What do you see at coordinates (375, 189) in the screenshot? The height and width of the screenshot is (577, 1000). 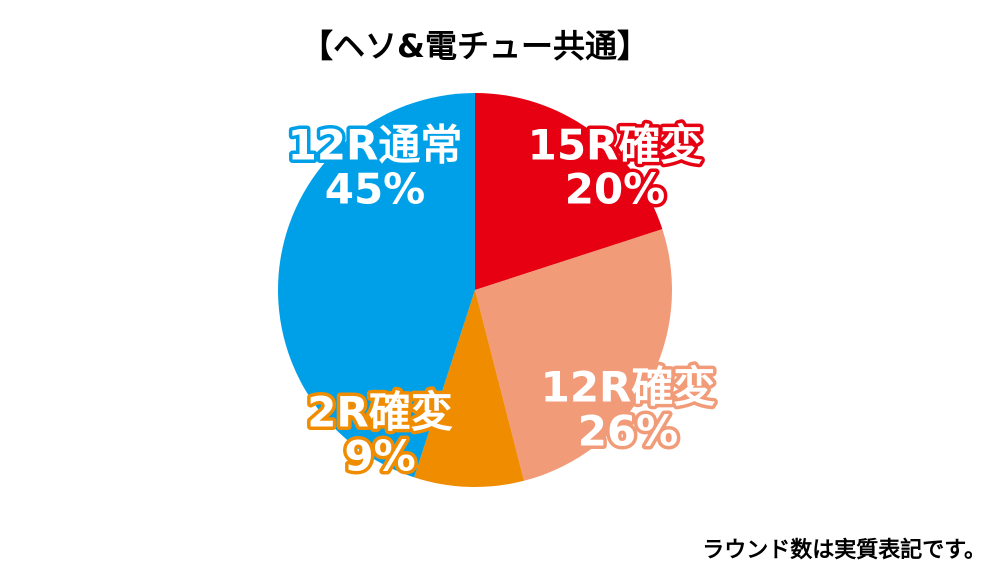 I see `slice-value-label: 45%` at bounding box center [375, 189].